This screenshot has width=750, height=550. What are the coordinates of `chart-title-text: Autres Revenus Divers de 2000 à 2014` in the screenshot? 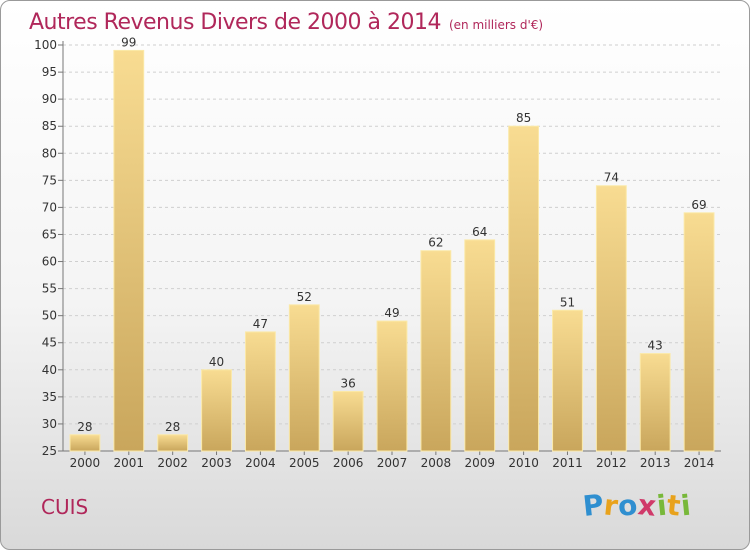 It's located at (235, 22).